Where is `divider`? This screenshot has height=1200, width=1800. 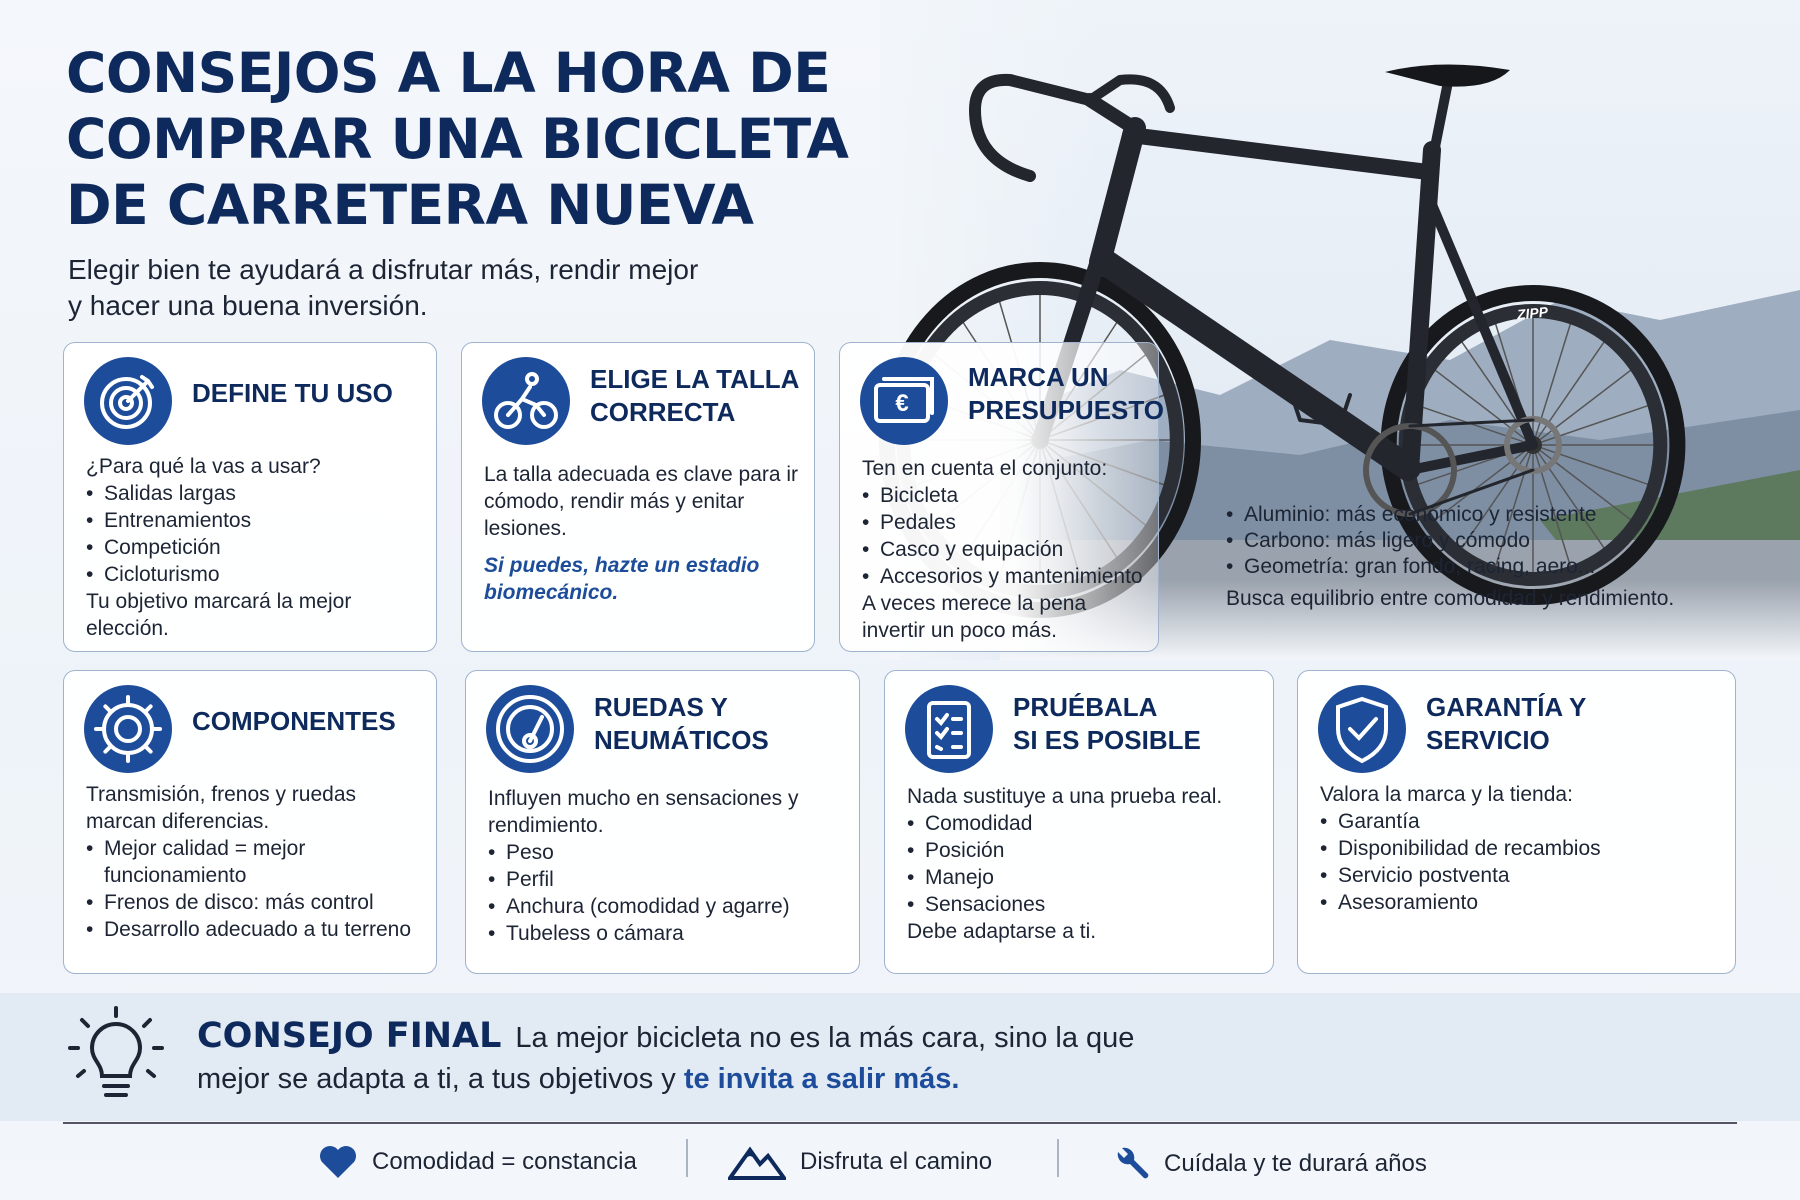
divider is located at coordinates (900, 1123).